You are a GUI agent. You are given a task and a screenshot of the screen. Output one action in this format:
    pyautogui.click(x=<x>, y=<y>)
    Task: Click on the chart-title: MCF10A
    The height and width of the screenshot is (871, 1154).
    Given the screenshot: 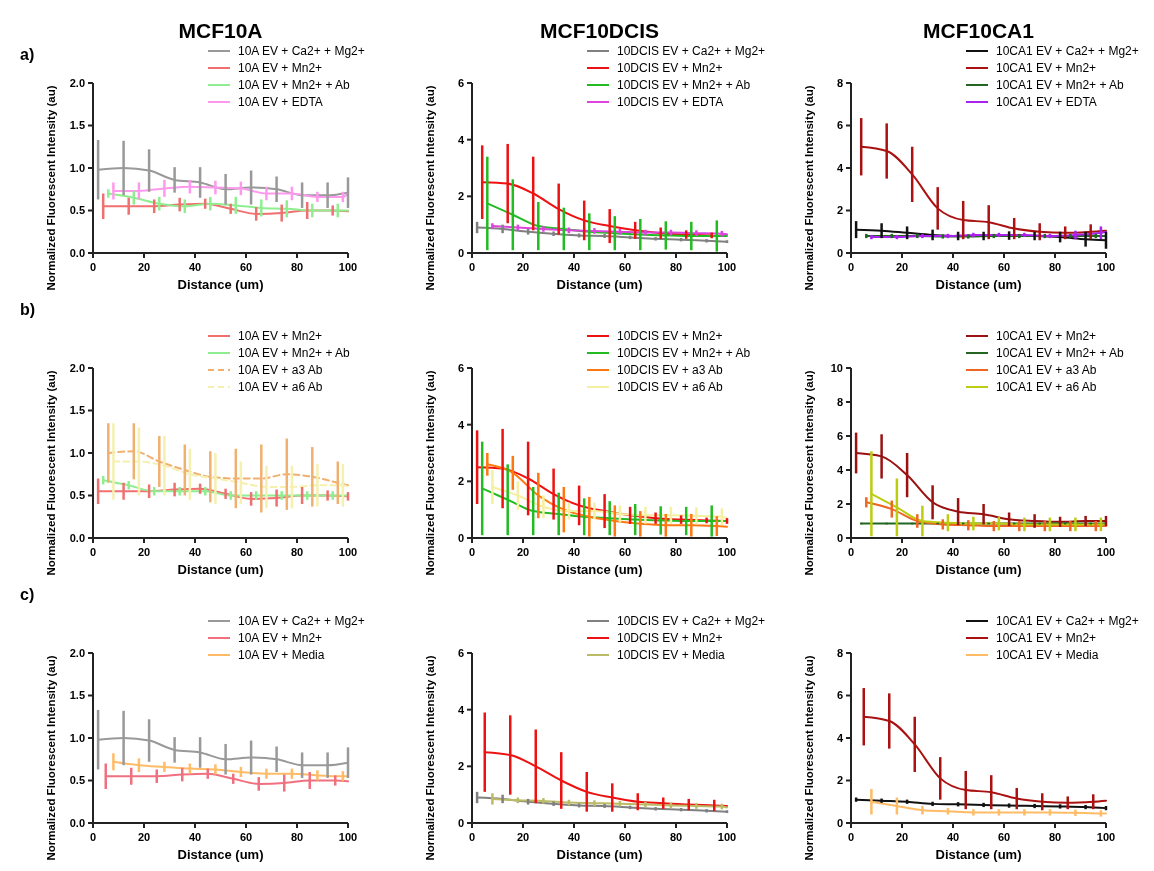 What is the action you would take?
    pyautogui.click(x=220, y=30)
    